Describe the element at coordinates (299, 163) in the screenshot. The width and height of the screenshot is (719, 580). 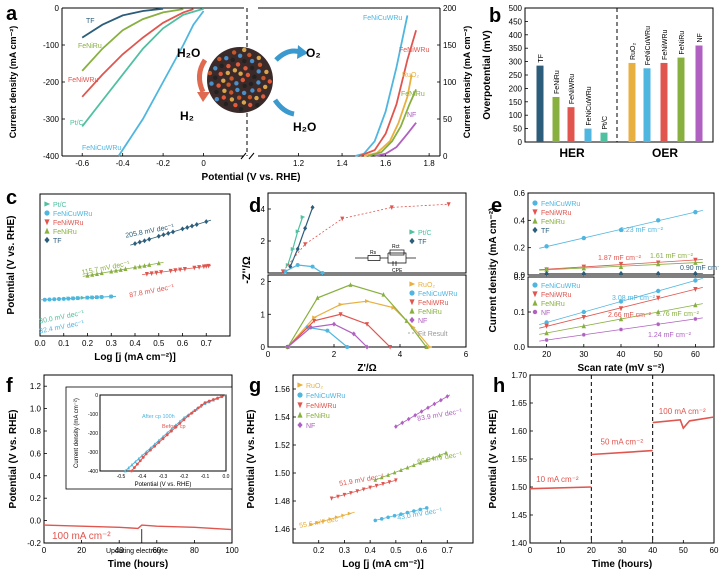
I see `x-tick-label: 1.2` at that location.